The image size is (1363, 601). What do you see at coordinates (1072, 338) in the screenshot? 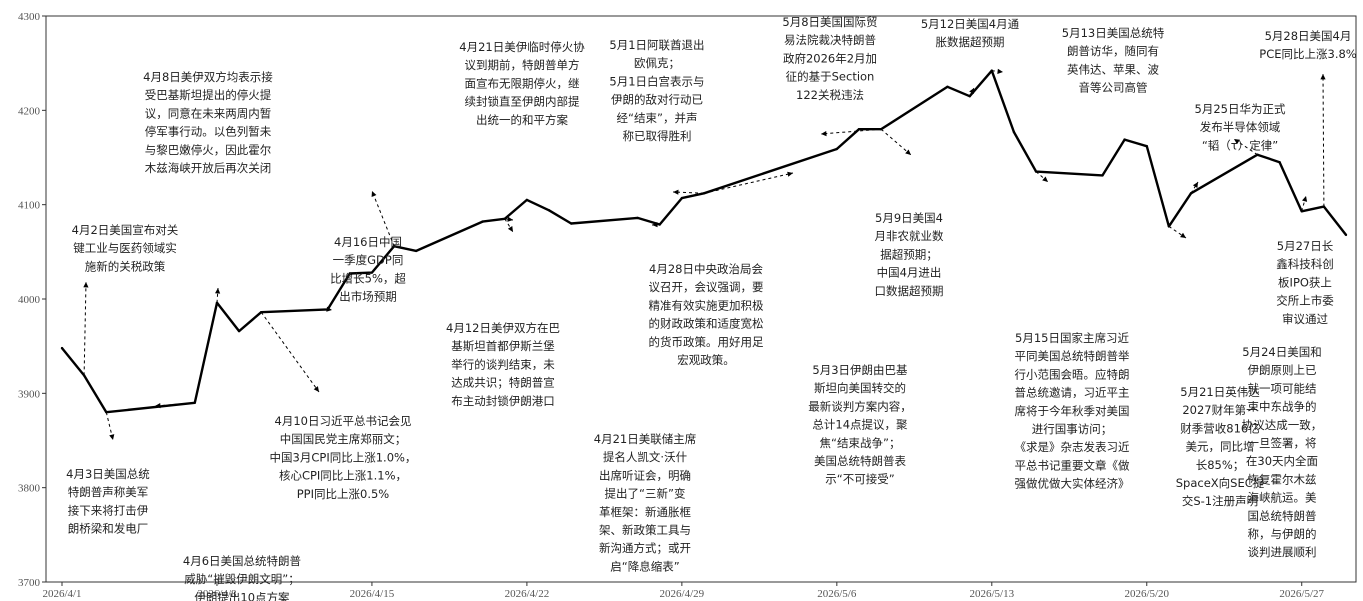
I see `annotation-line: 5月15日国家主席习近` at bounding box center [1072, 338].